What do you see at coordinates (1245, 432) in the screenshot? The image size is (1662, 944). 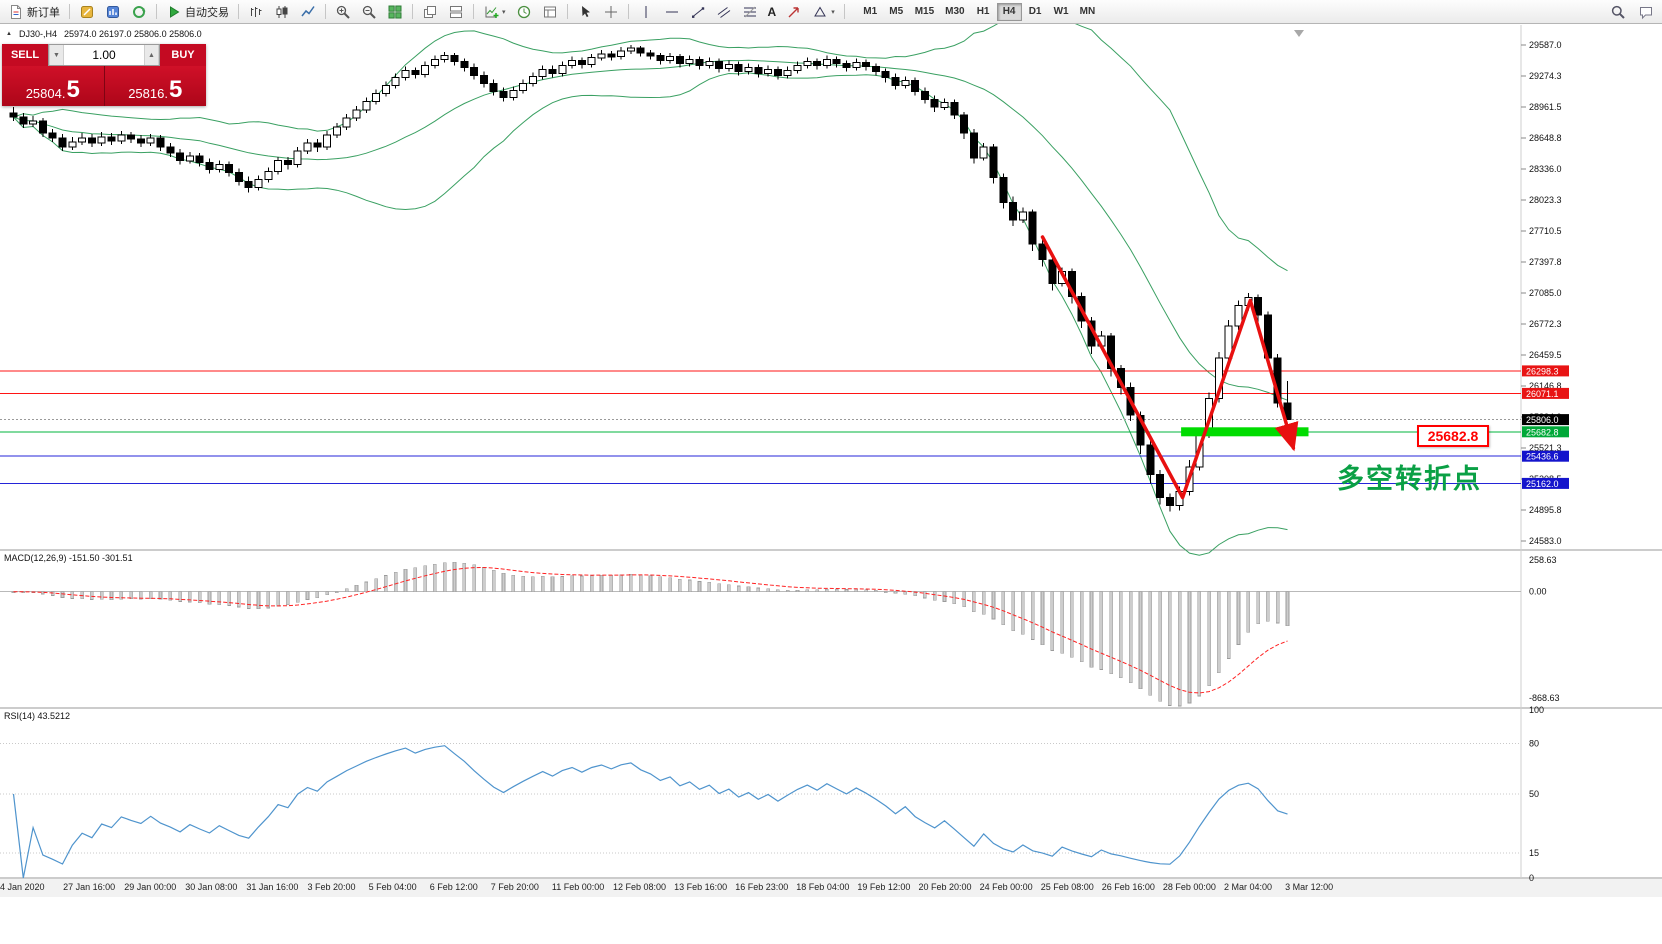 I see `support-highlight-bar` at bounding box center [1245, 432].